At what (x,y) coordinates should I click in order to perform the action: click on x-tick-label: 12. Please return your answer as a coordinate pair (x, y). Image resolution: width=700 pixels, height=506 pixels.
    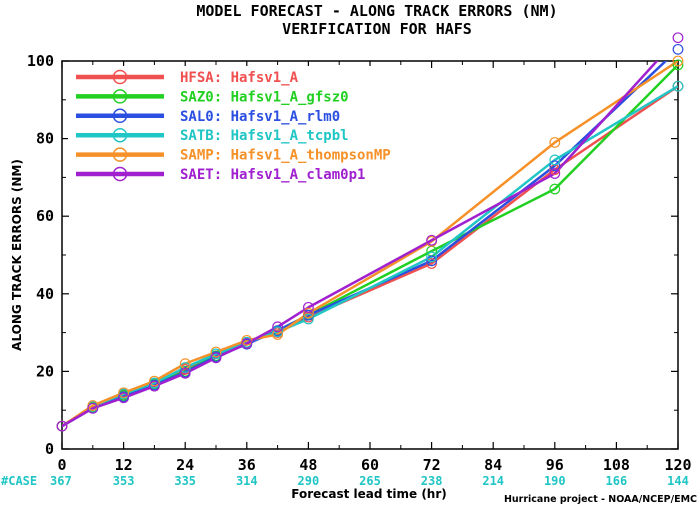
    Looking at the image, I should click on (124, 465).